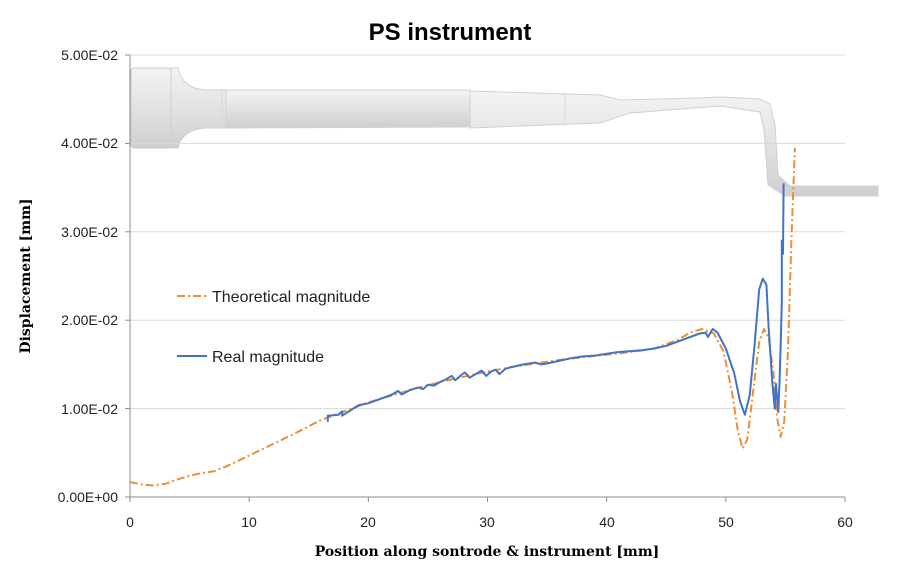 The width and height of the screenshot is (900, 587). What do you see at coordinates (89, 232) in the screenshot?
I see `y-tick-label: 3.00E-02` at bounding box center [89, 232].